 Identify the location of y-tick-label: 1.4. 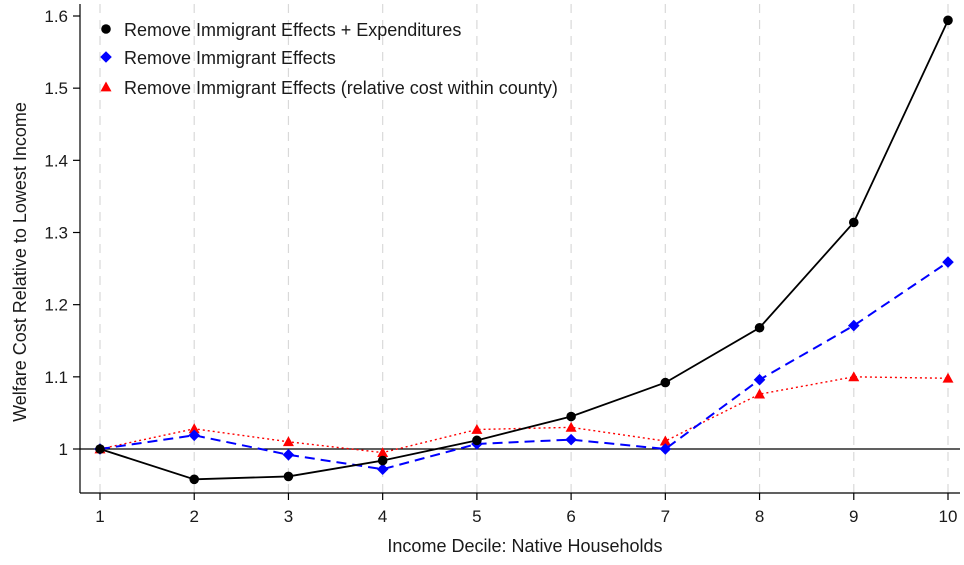
(56, 160).